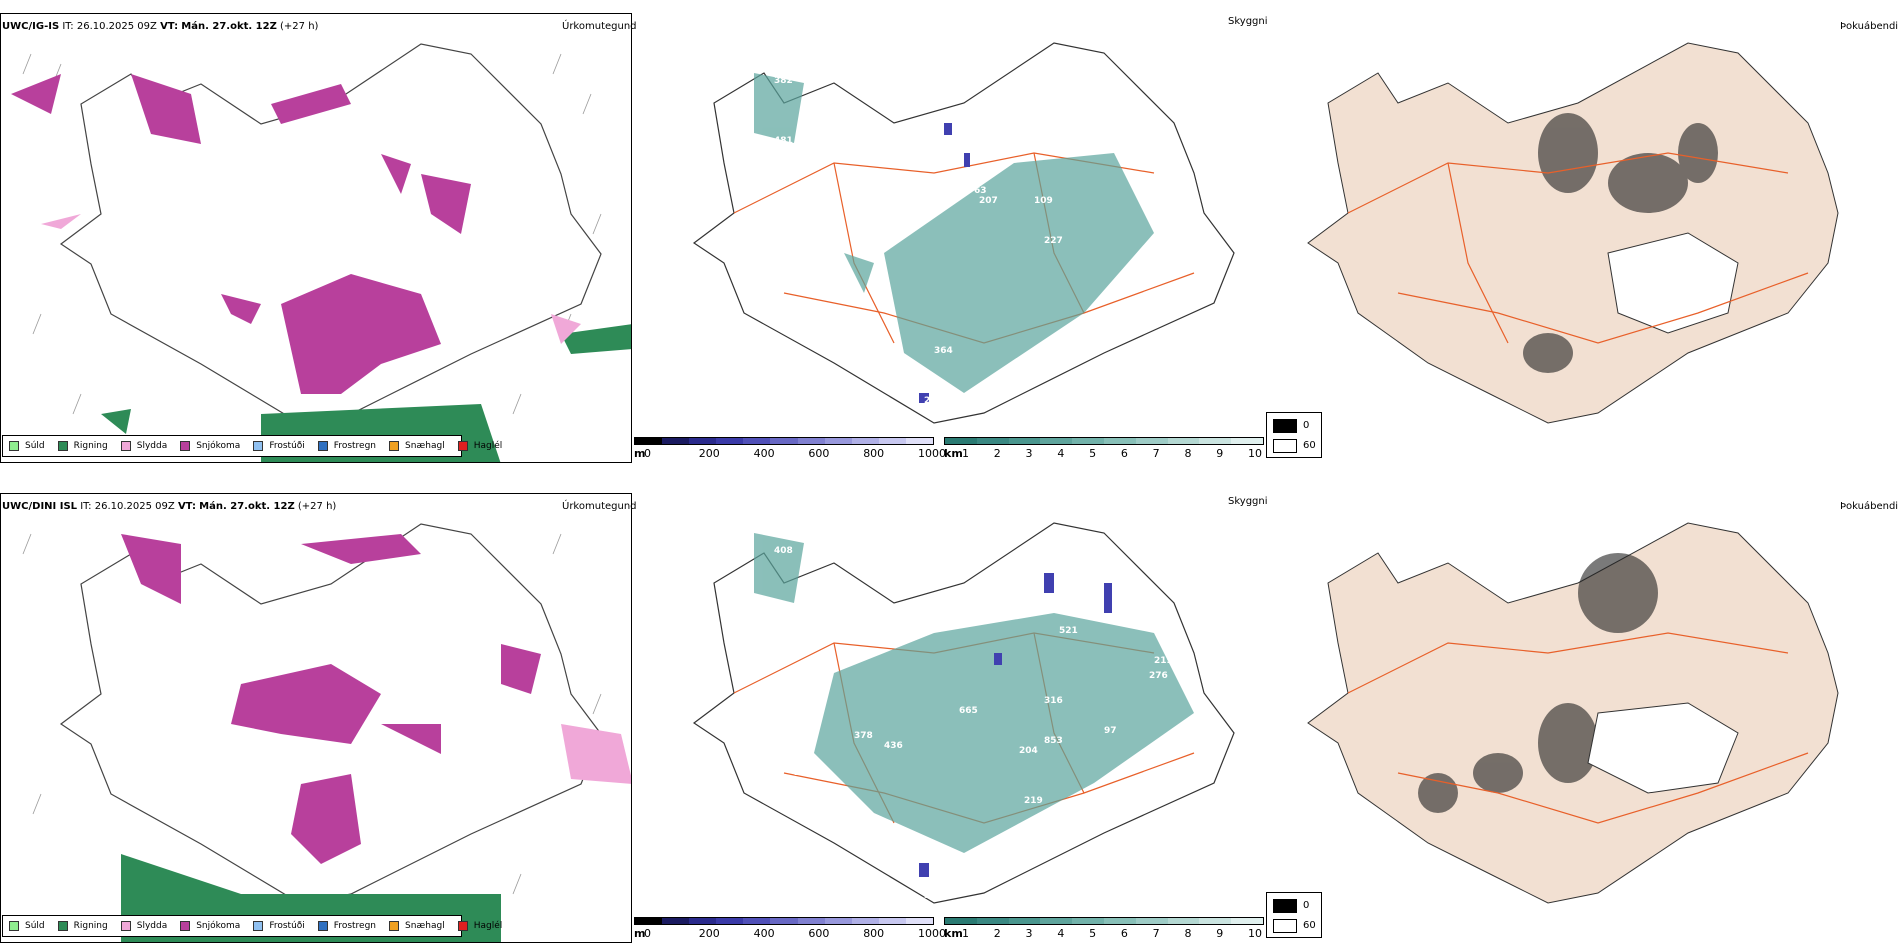 The width and height of the screenshot is (1900, 950). Describe the element at coordinates (944, 263) in the screenshot. I see `ceiling-areas` at that location.